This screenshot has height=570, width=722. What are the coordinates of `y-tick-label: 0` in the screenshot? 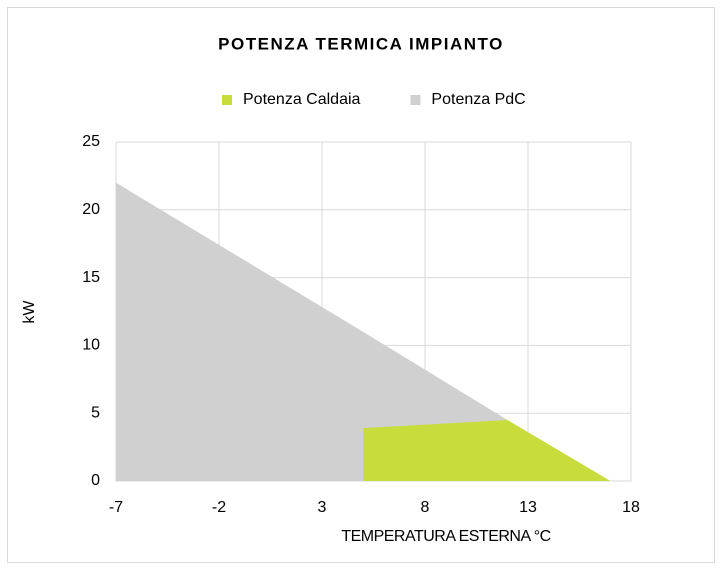 It's located at (95, 480).